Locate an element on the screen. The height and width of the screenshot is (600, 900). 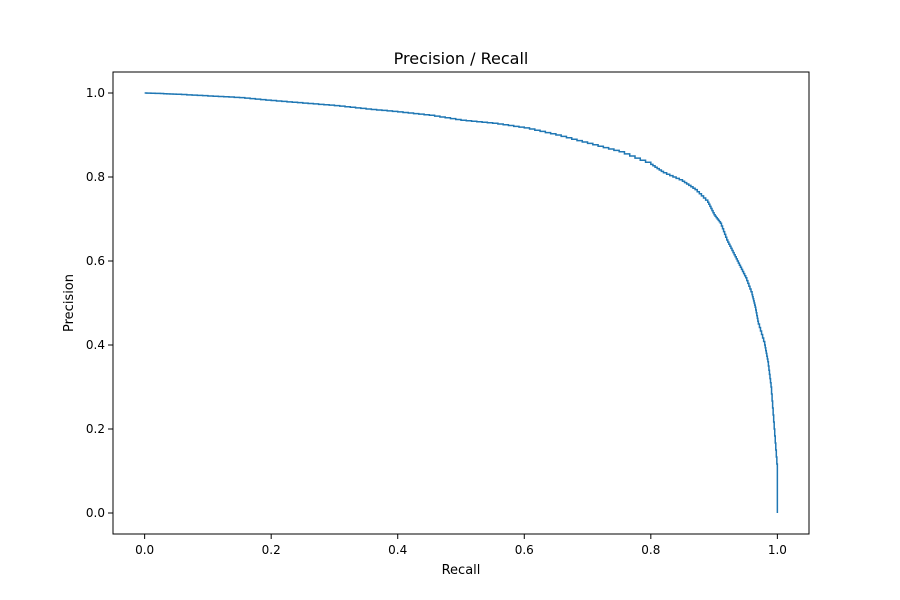
y-axis-label: Precision is located at coordinates (69, 303).